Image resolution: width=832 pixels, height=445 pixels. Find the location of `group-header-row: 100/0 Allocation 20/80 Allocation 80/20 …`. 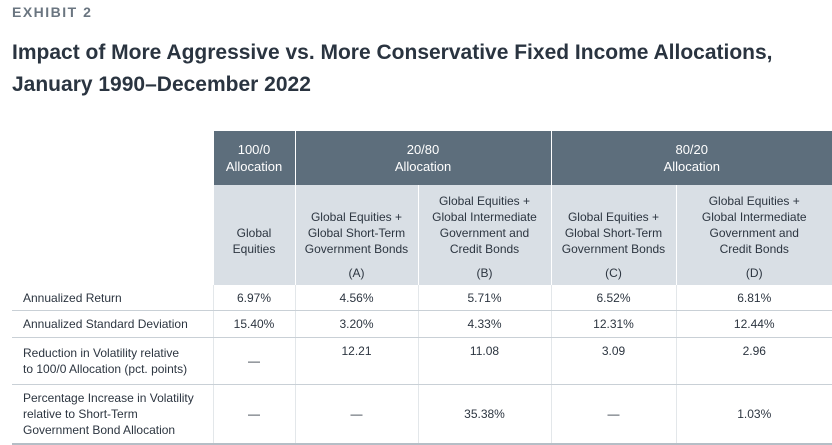

group-header-row: 100/0 Allocation 20/80 Allocation 80/20 … is located at coordinates (422, 158).